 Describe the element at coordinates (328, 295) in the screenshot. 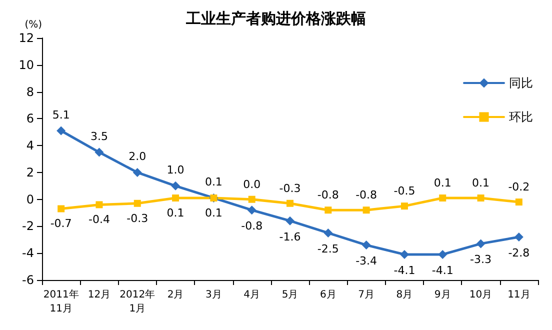

I see `x-tick-label: 6月` at that location.